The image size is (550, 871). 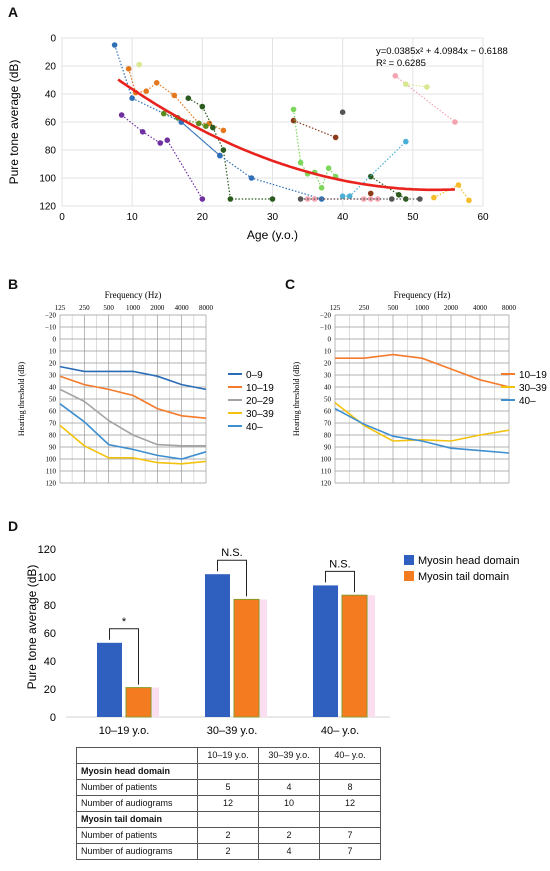 What do you see at coordinates (228, 851) in the screenshot?
I see `table-row: Number of audiograms 2 4 7` at bounding box center [228, 851].